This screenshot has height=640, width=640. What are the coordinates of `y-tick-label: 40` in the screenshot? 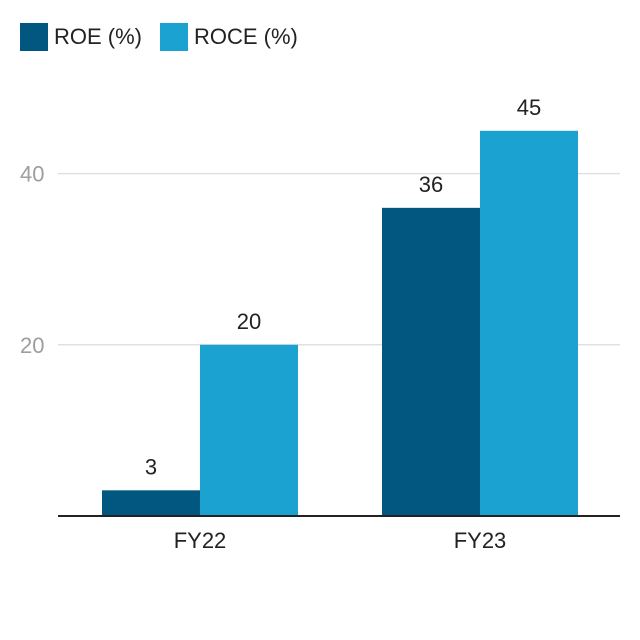 It's located at (32, 174).